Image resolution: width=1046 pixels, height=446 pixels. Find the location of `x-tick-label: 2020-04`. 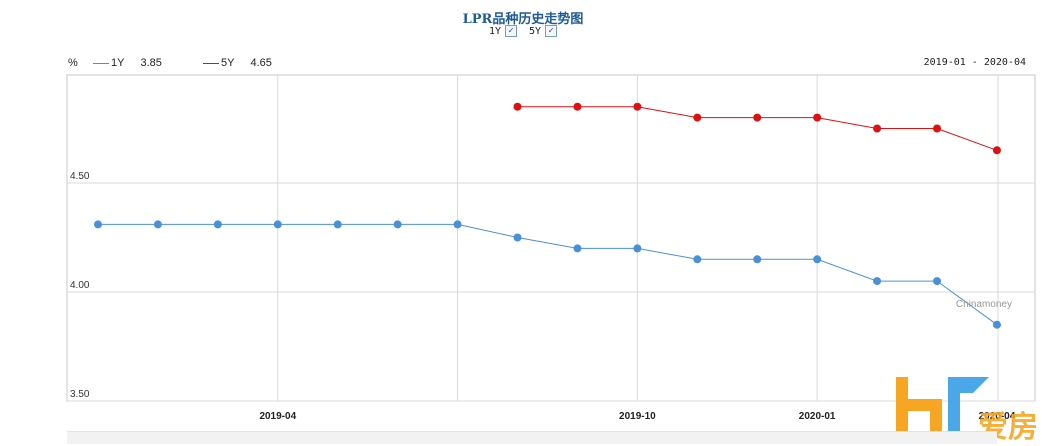

x-tick-label: 2020-04 is located at coordinates (997, 416).